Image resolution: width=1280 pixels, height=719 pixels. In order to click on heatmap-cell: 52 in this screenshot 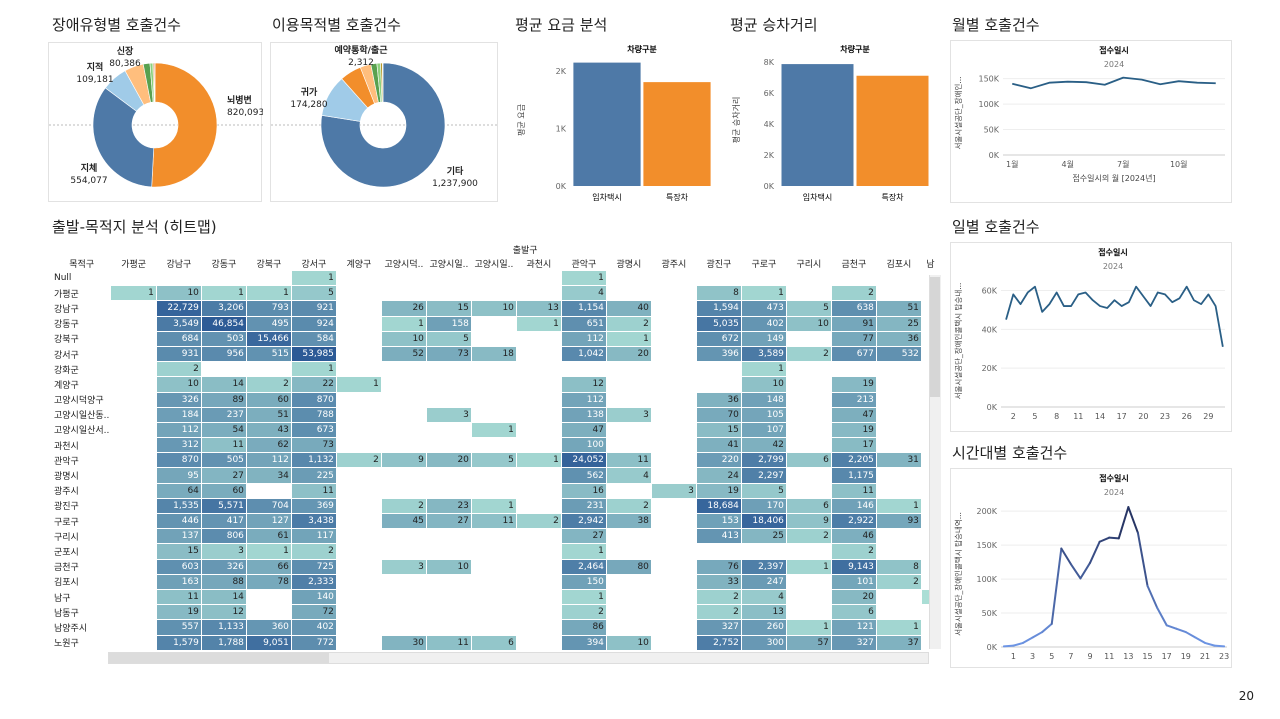, I will do `click(404, 354)`.